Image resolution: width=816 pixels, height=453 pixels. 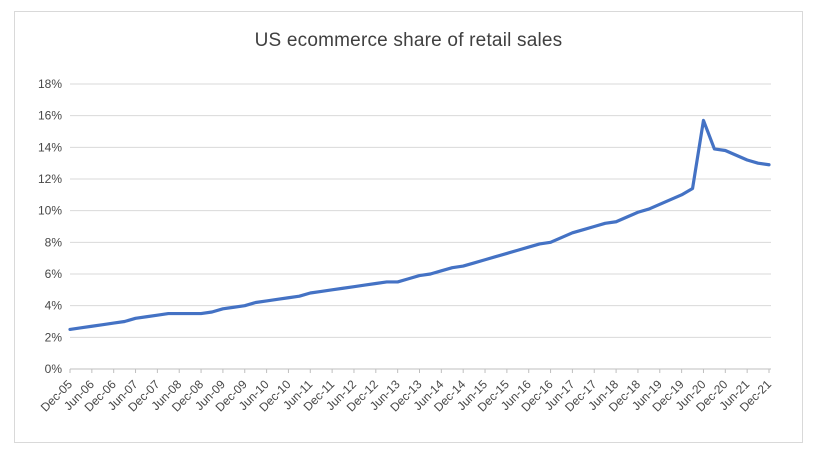 What do you see at coordinates (54, 242) in the screenshot?
I see `y-axis-tick-label: 8%` at bounding box center [54, 242].